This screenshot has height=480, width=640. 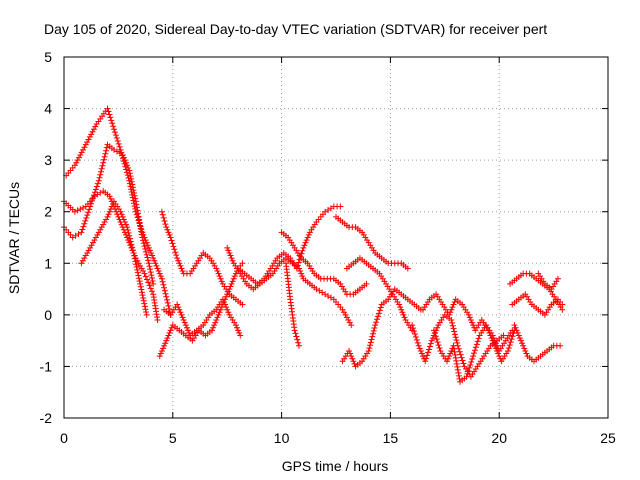 What do you see at coordinates (173, 438) in the screenshot?
I see `x-tick-label: 5` at bounding box center [173, 438].